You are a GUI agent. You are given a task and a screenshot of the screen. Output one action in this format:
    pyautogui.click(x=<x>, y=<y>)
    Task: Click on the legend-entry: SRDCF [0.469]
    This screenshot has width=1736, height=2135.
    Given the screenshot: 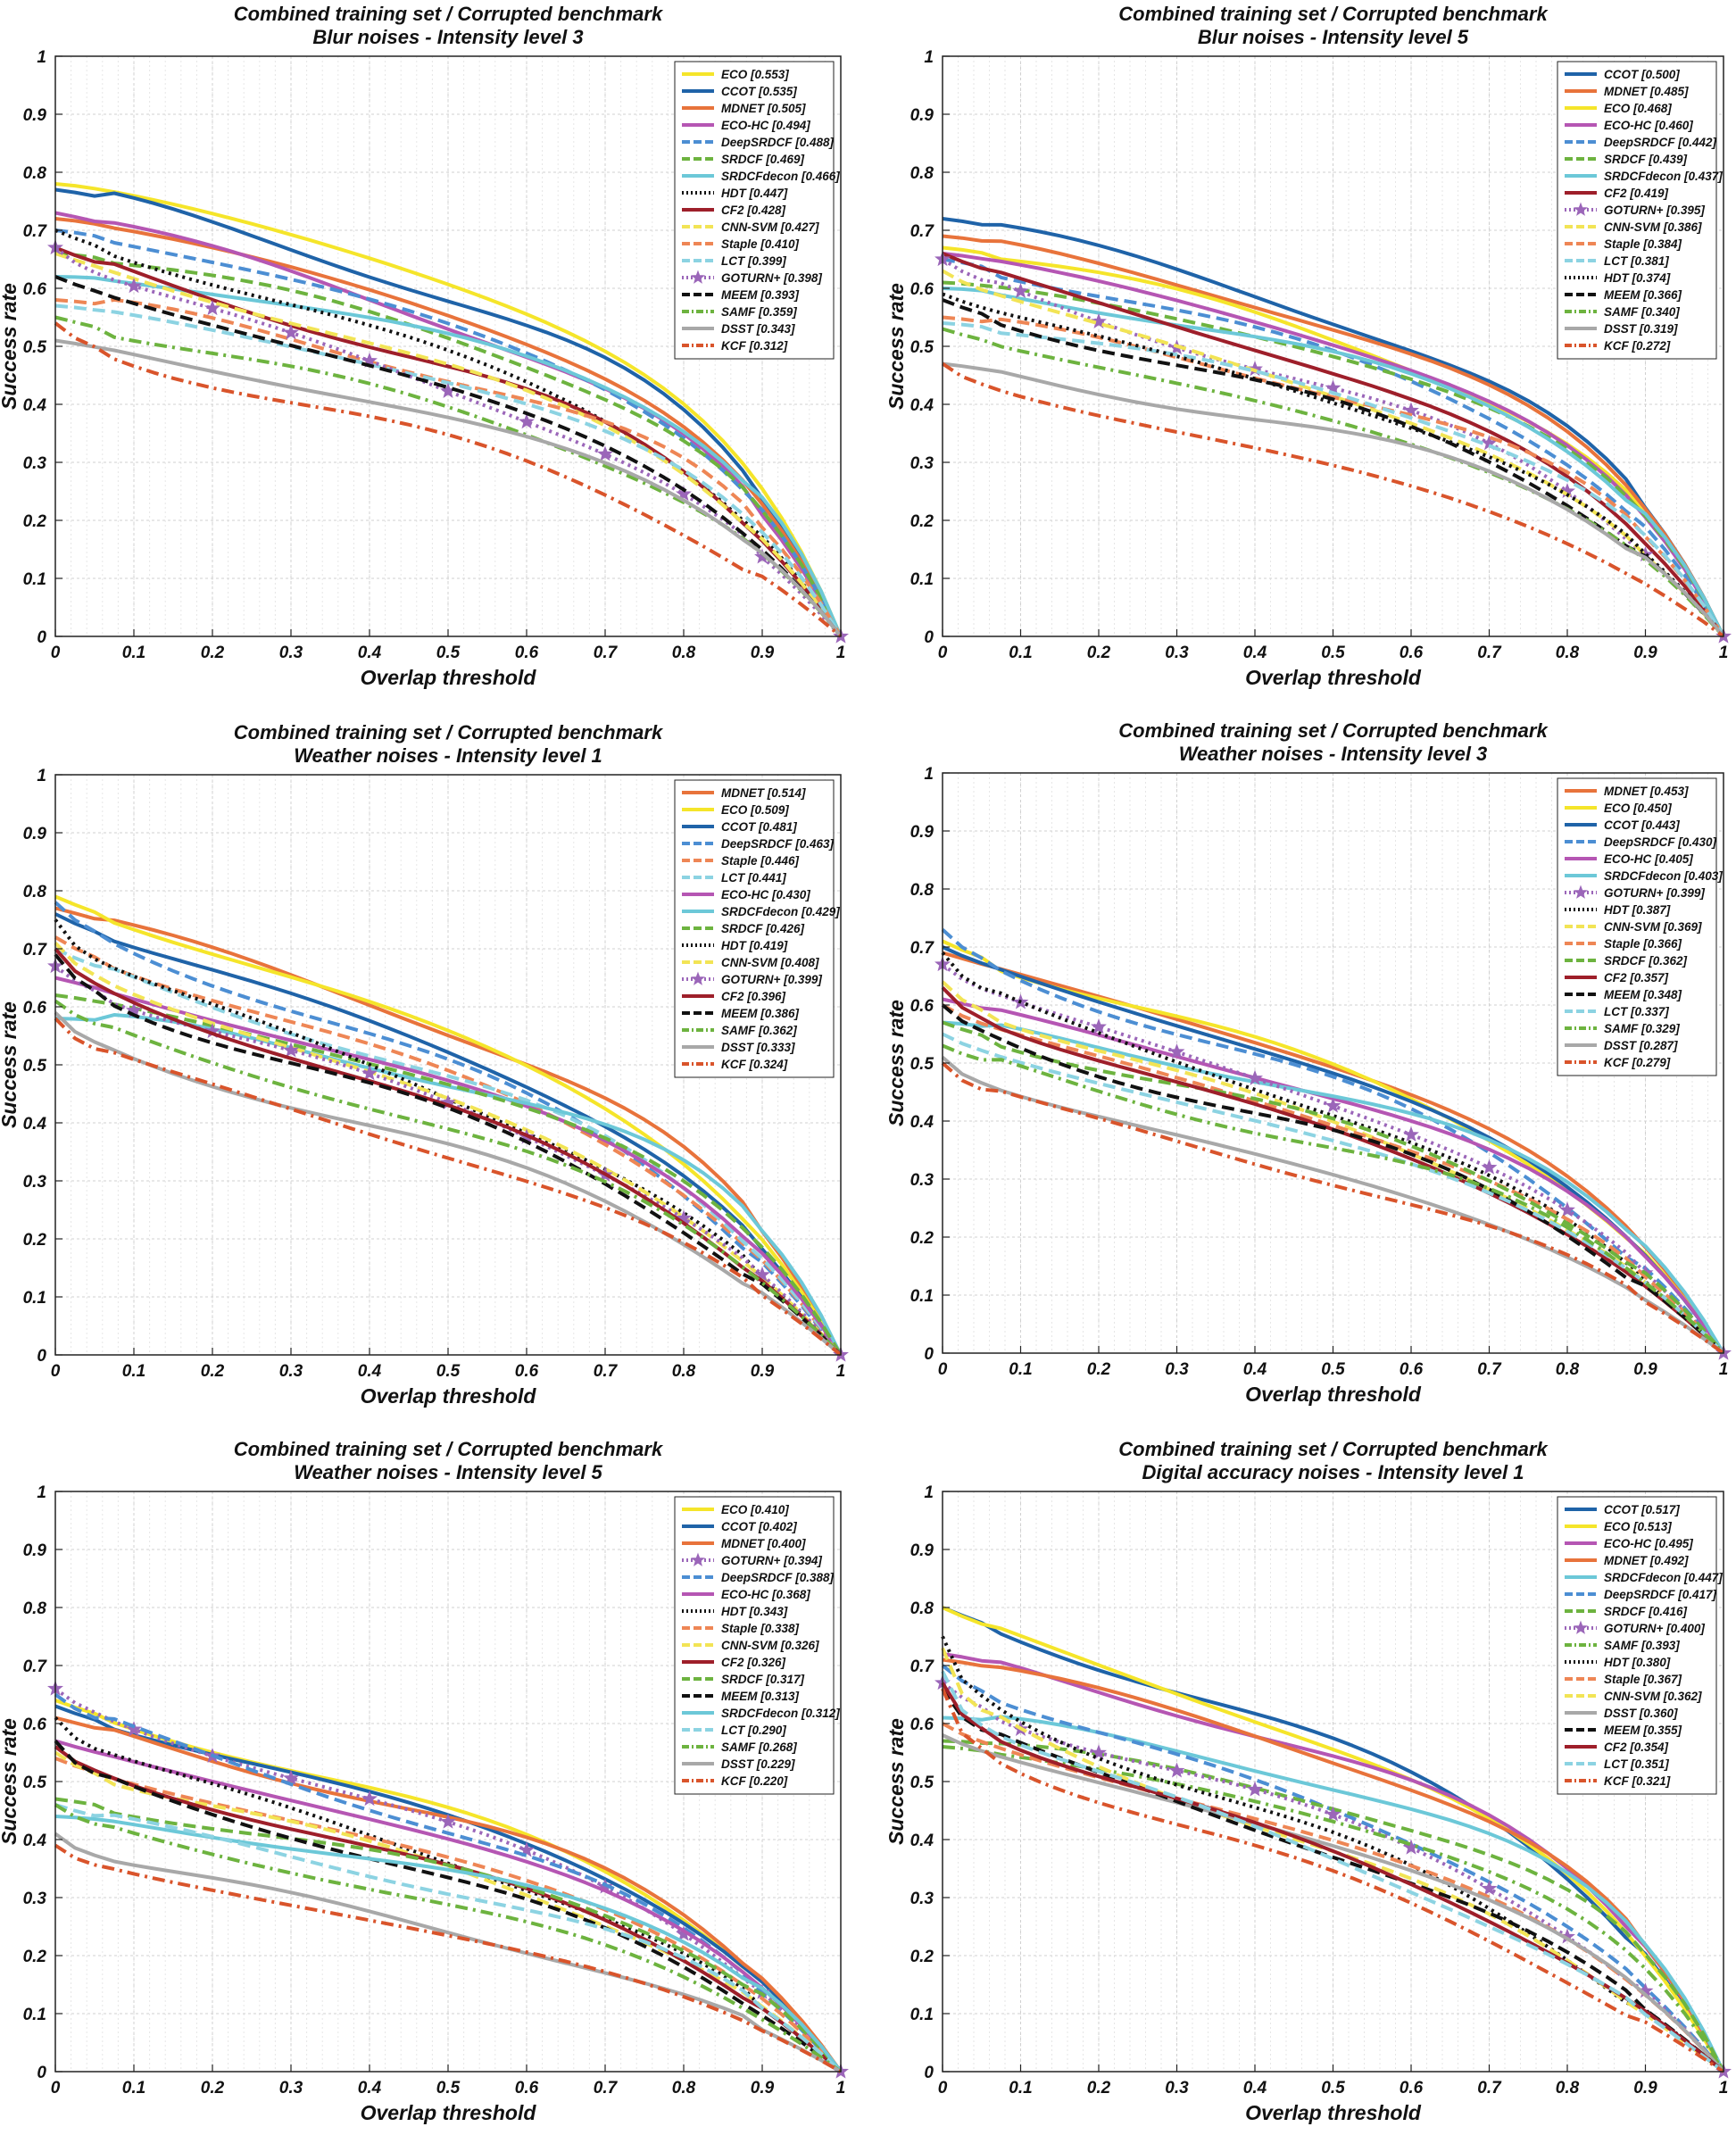 What is the action you would take?
    pyautogui.click(x=763, y=159)
    